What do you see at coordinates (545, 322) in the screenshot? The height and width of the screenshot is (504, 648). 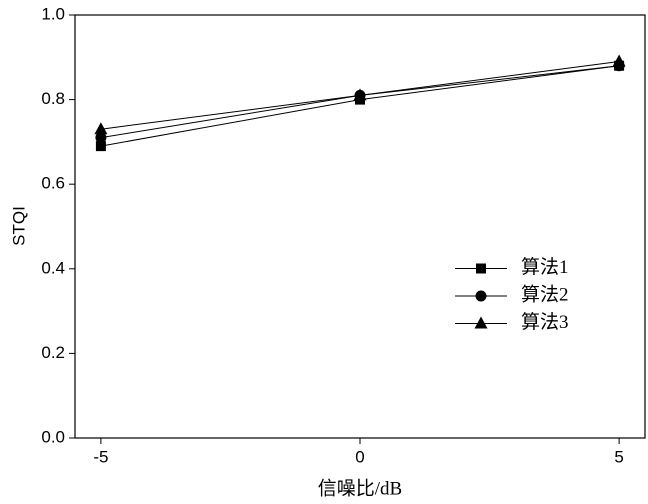 I see `legend-label: 算法3` at bounding box center [545, 322].